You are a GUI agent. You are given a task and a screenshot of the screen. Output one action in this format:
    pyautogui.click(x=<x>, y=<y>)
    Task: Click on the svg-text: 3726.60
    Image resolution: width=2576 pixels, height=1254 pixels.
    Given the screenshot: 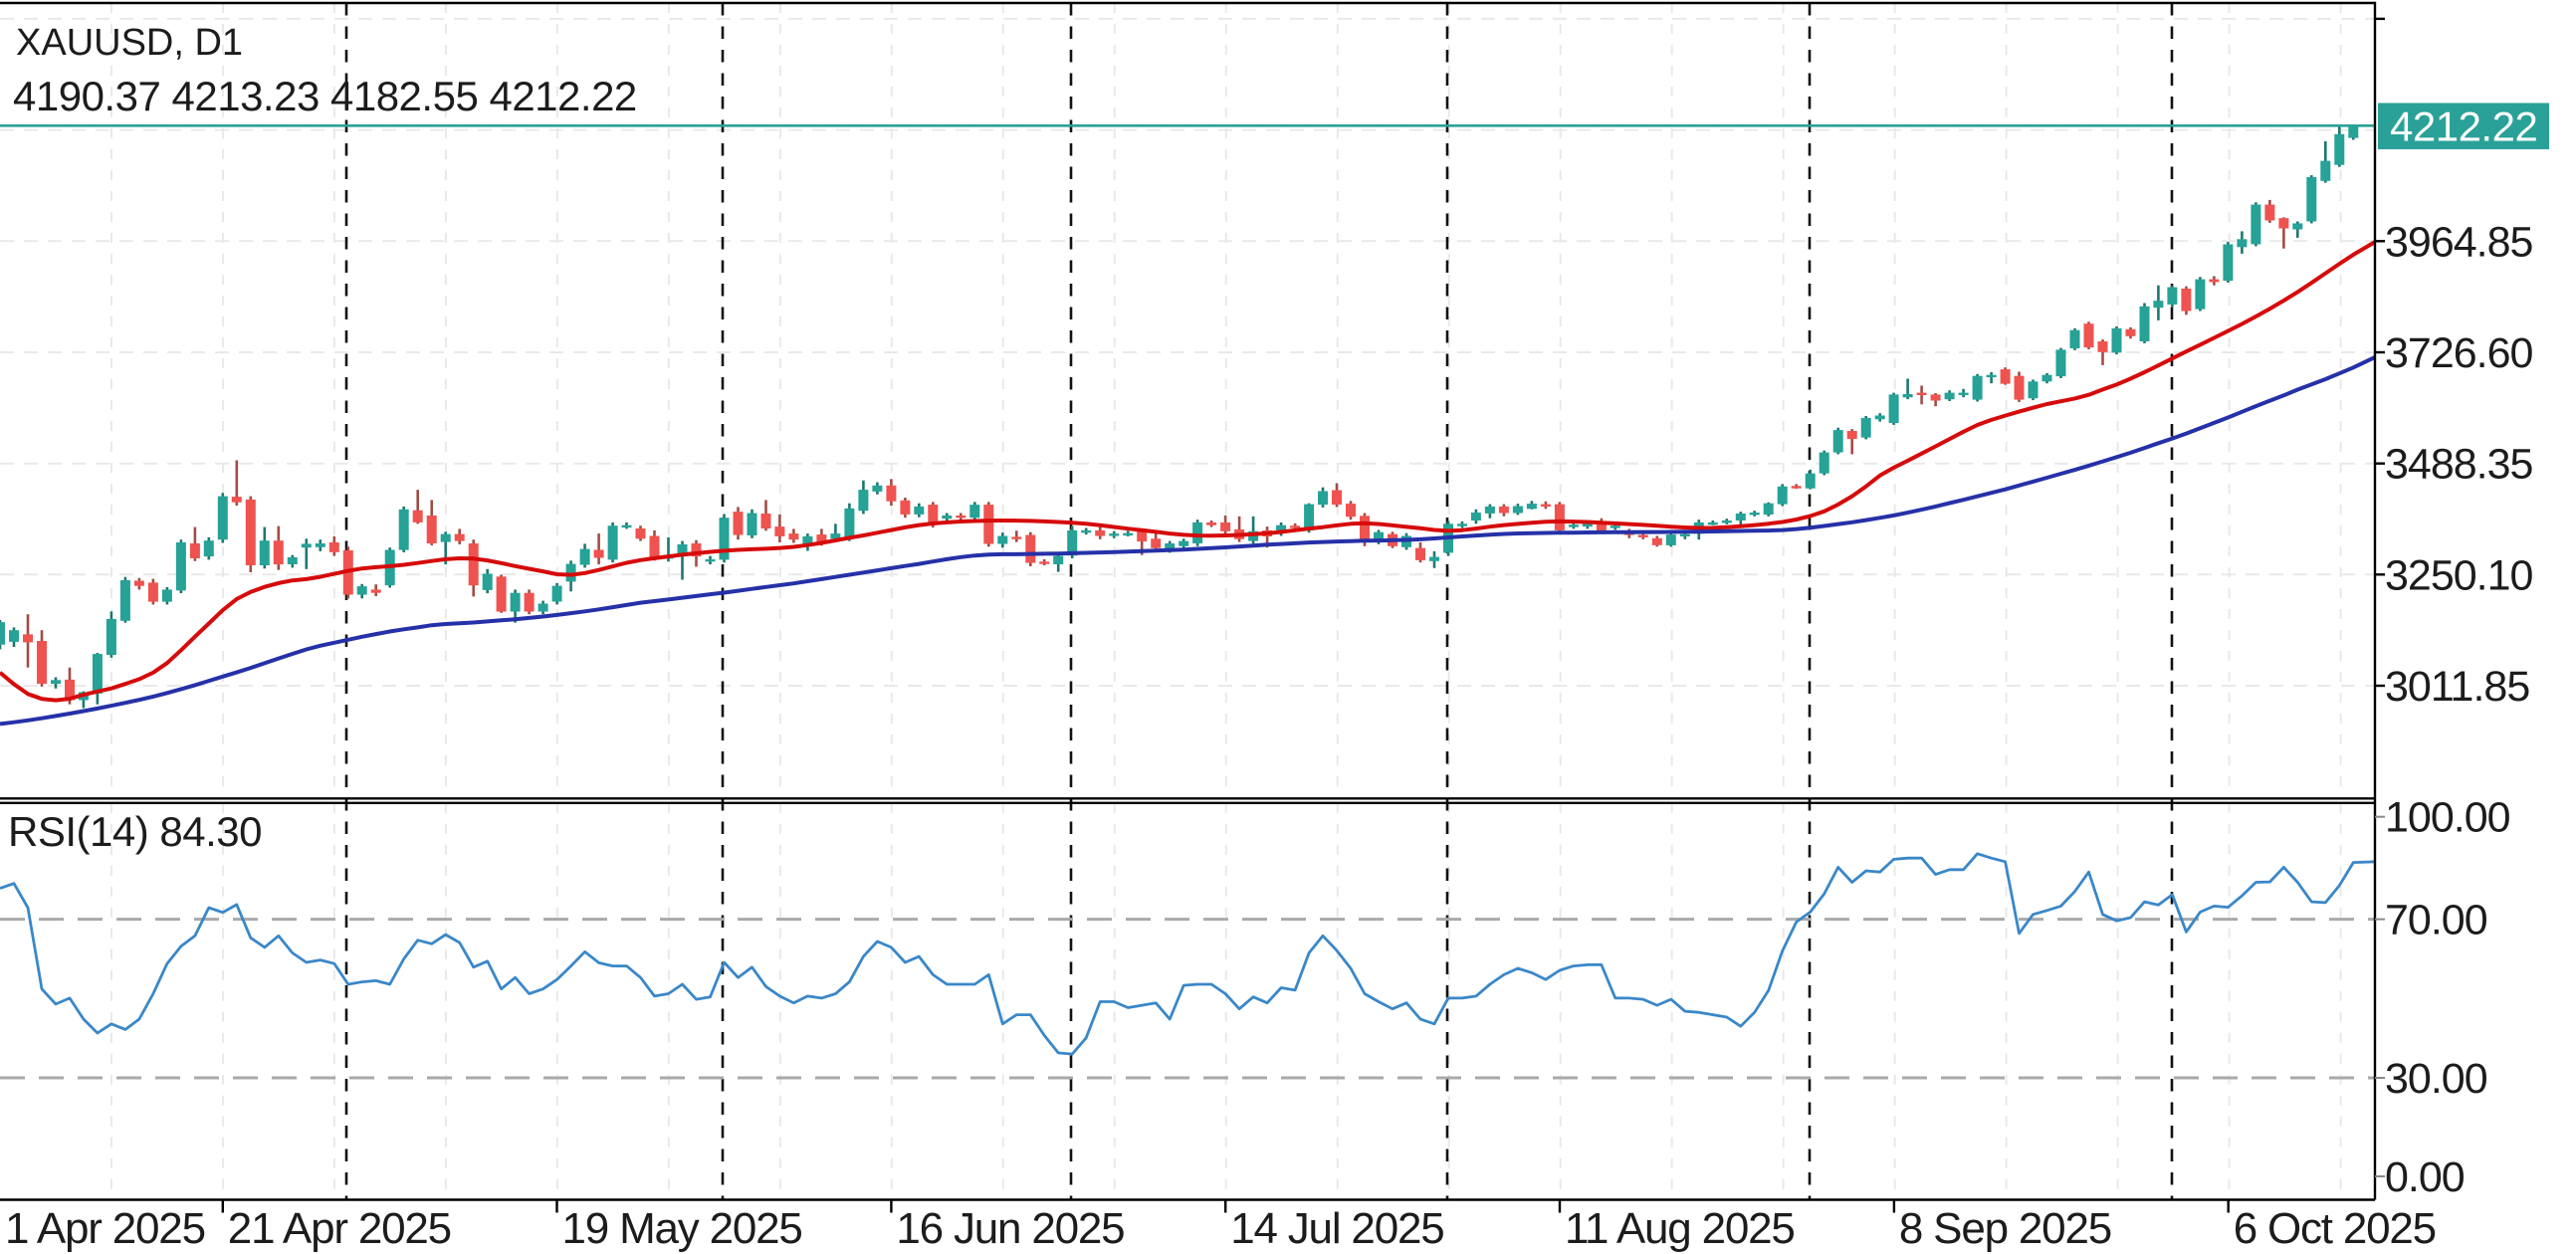 What is the action you would take?
    pyautogui.click(x=2459, y=353)
    